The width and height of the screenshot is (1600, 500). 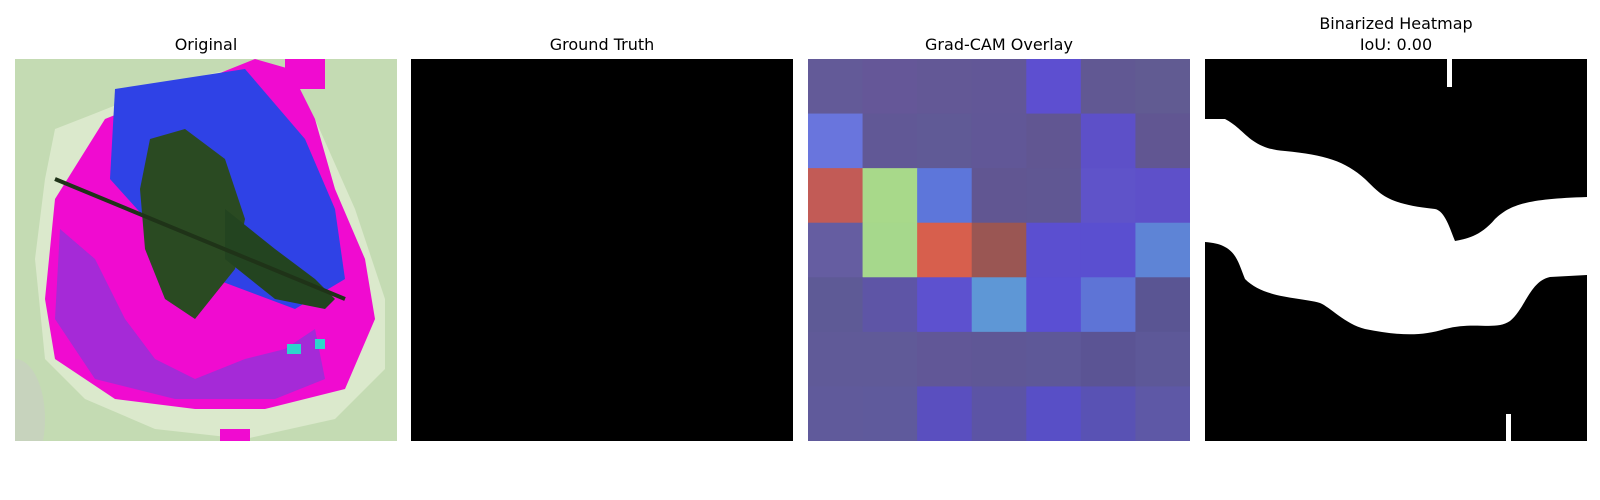 What do you see at coordinates (999, 44) in the screenshot?
I see `panel-title: Grad-CAM Overlay` at bounding box center [999, 44].